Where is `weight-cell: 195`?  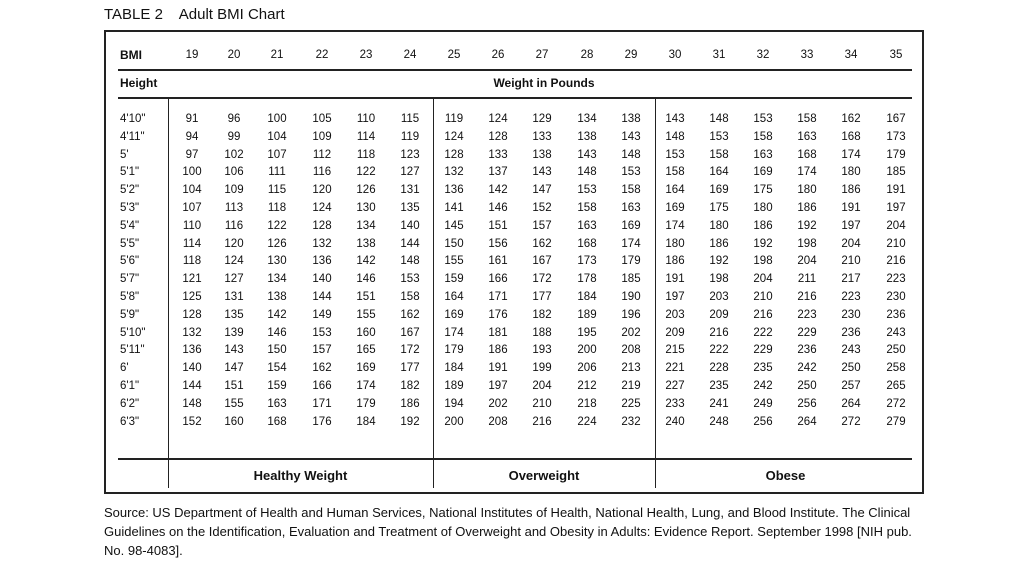 weight-cell: 195 is located at coordinates (587, 332).